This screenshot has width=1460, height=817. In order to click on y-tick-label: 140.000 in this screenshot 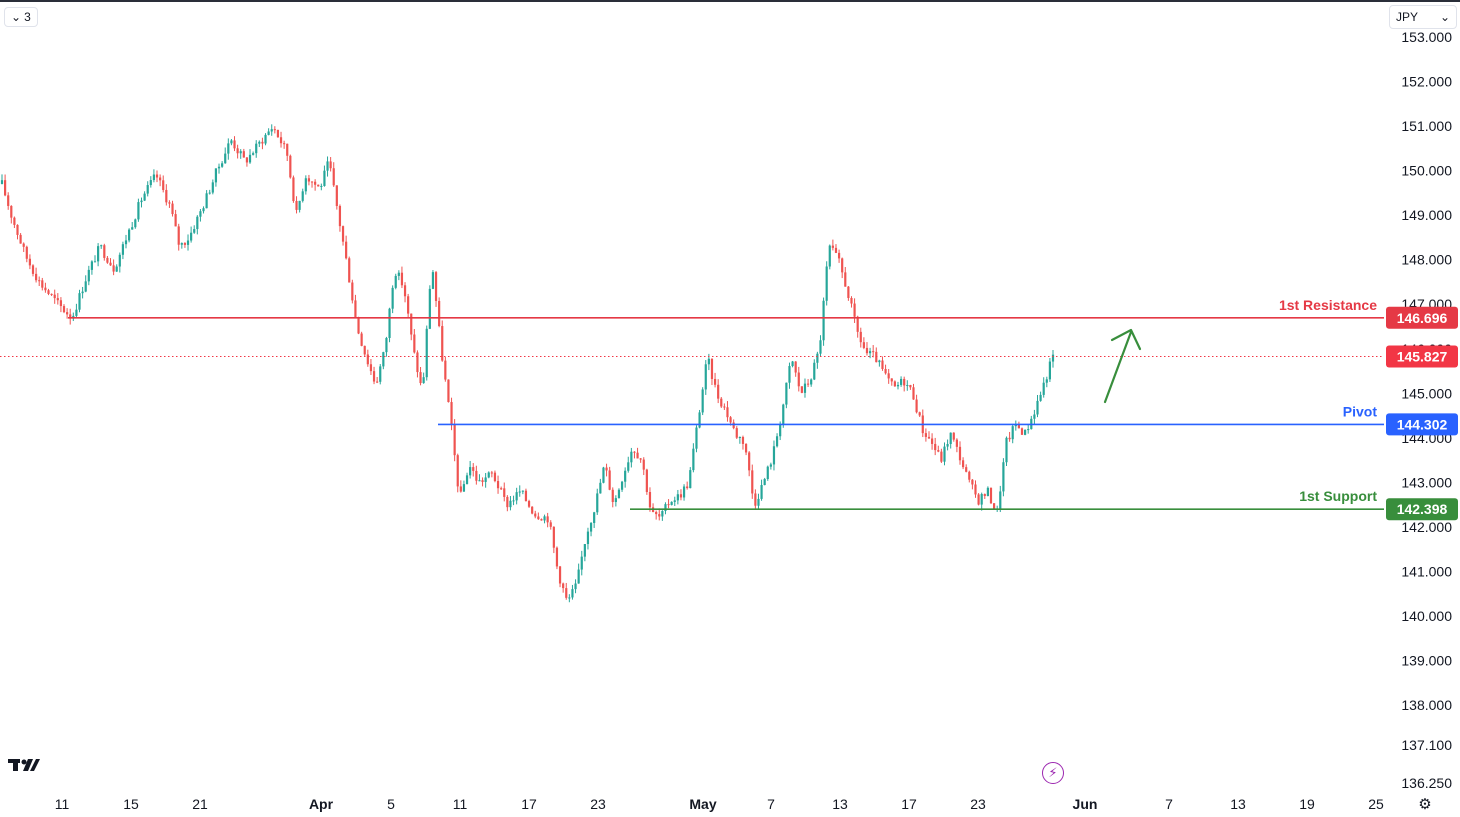, I will do `click(1426, 616)`.